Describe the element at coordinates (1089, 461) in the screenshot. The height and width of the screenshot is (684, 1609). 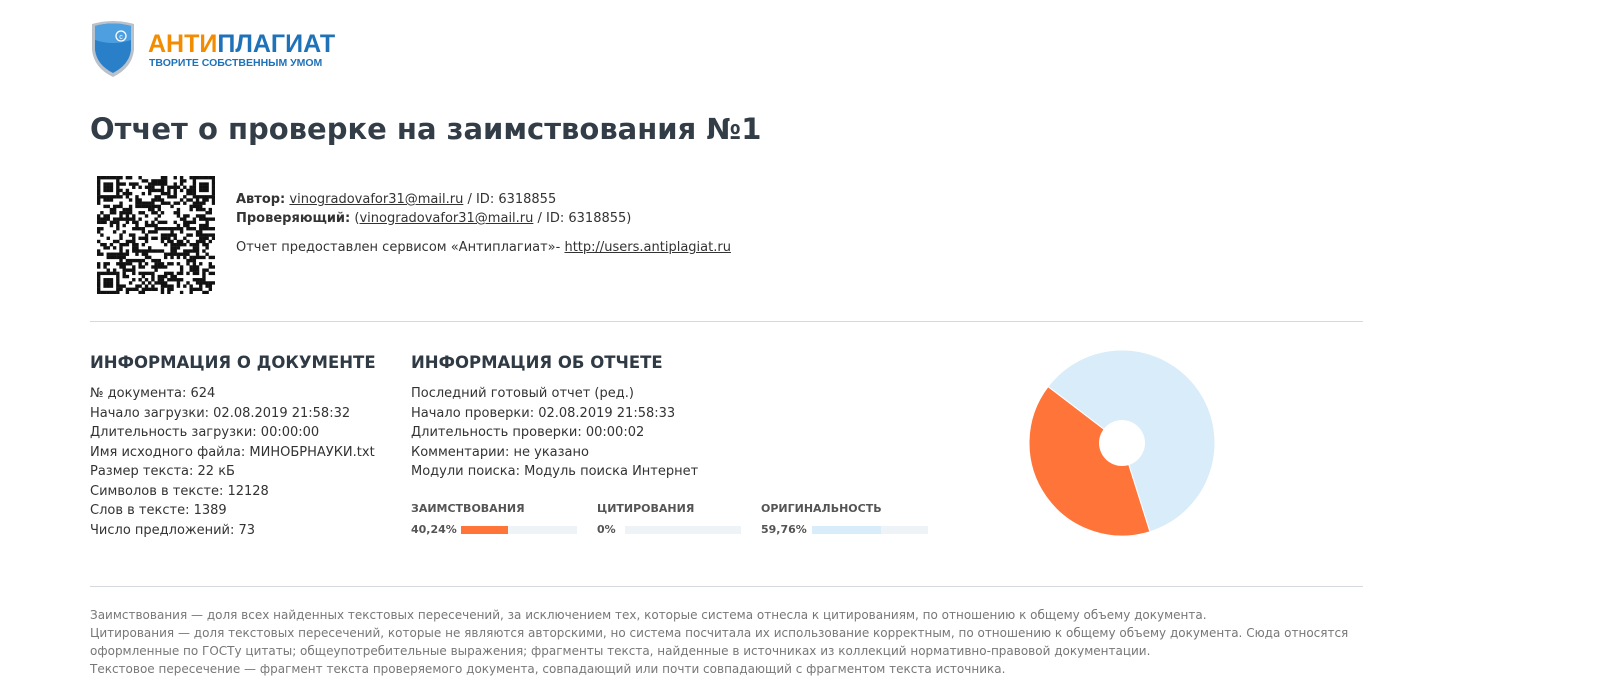
I see `pie-slice` at that location.